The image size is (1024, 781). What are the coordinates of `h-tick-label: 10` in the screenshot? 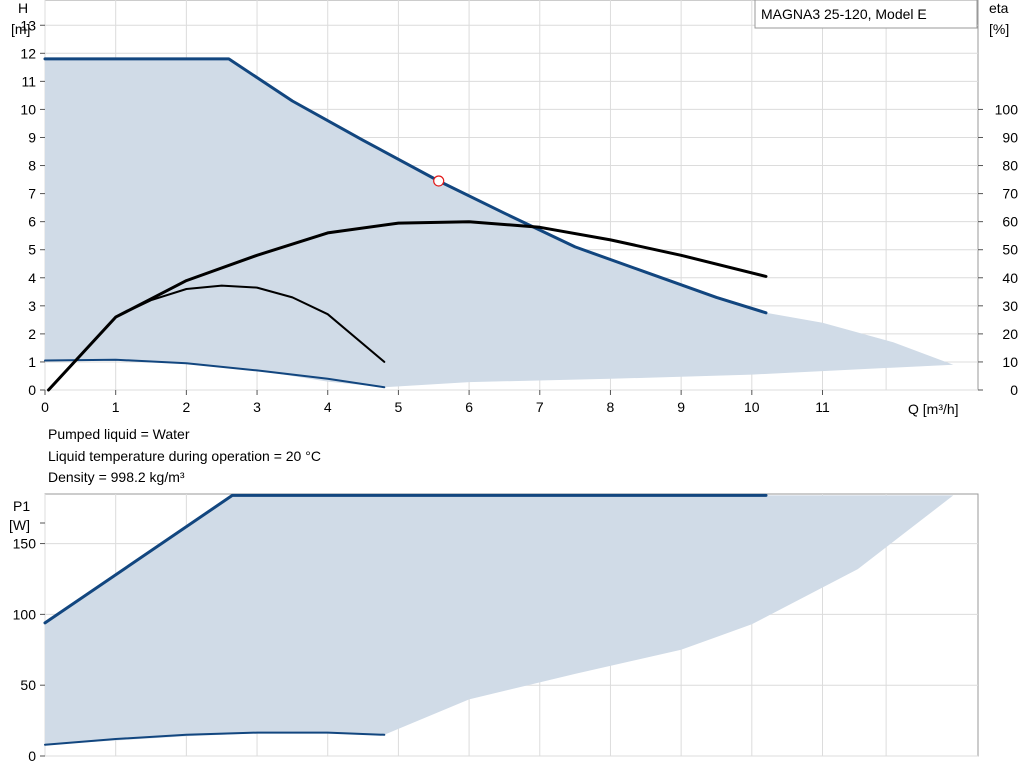 It's located at (28, 109).